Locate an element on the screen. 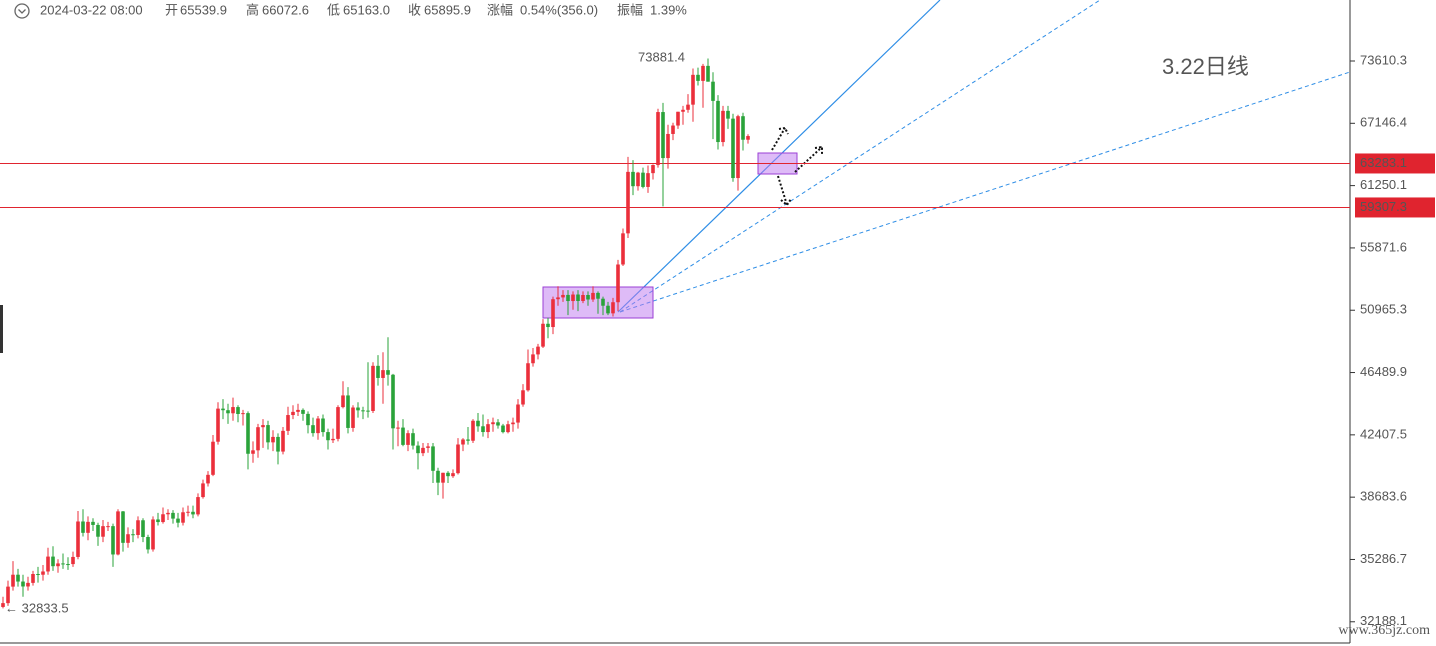  header-label: 涨幅 is located at coordinates (500, 9).